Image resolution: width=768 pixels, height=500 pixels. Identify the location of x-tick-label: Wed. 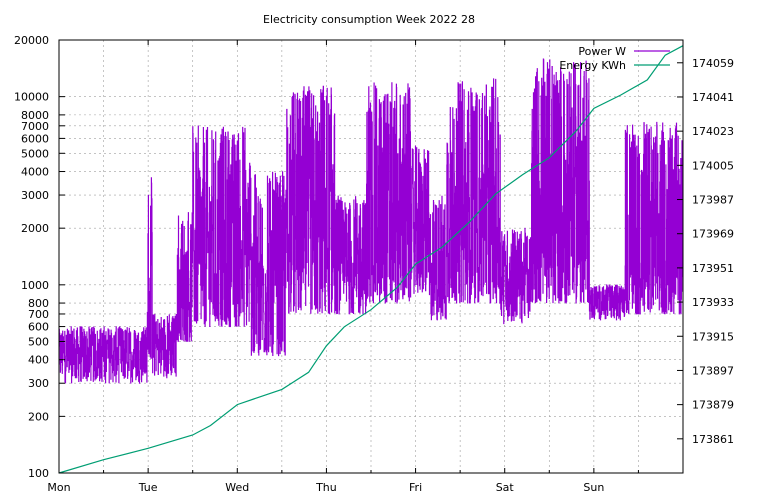
(237, 487).